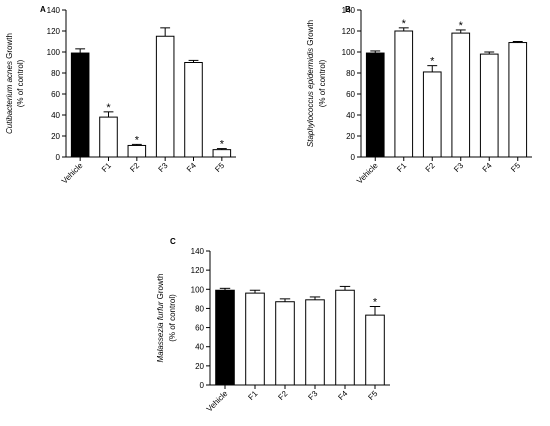  I want to click on y-axis-label: Staphylococcus epidermidis Growth, so click(310, 83).